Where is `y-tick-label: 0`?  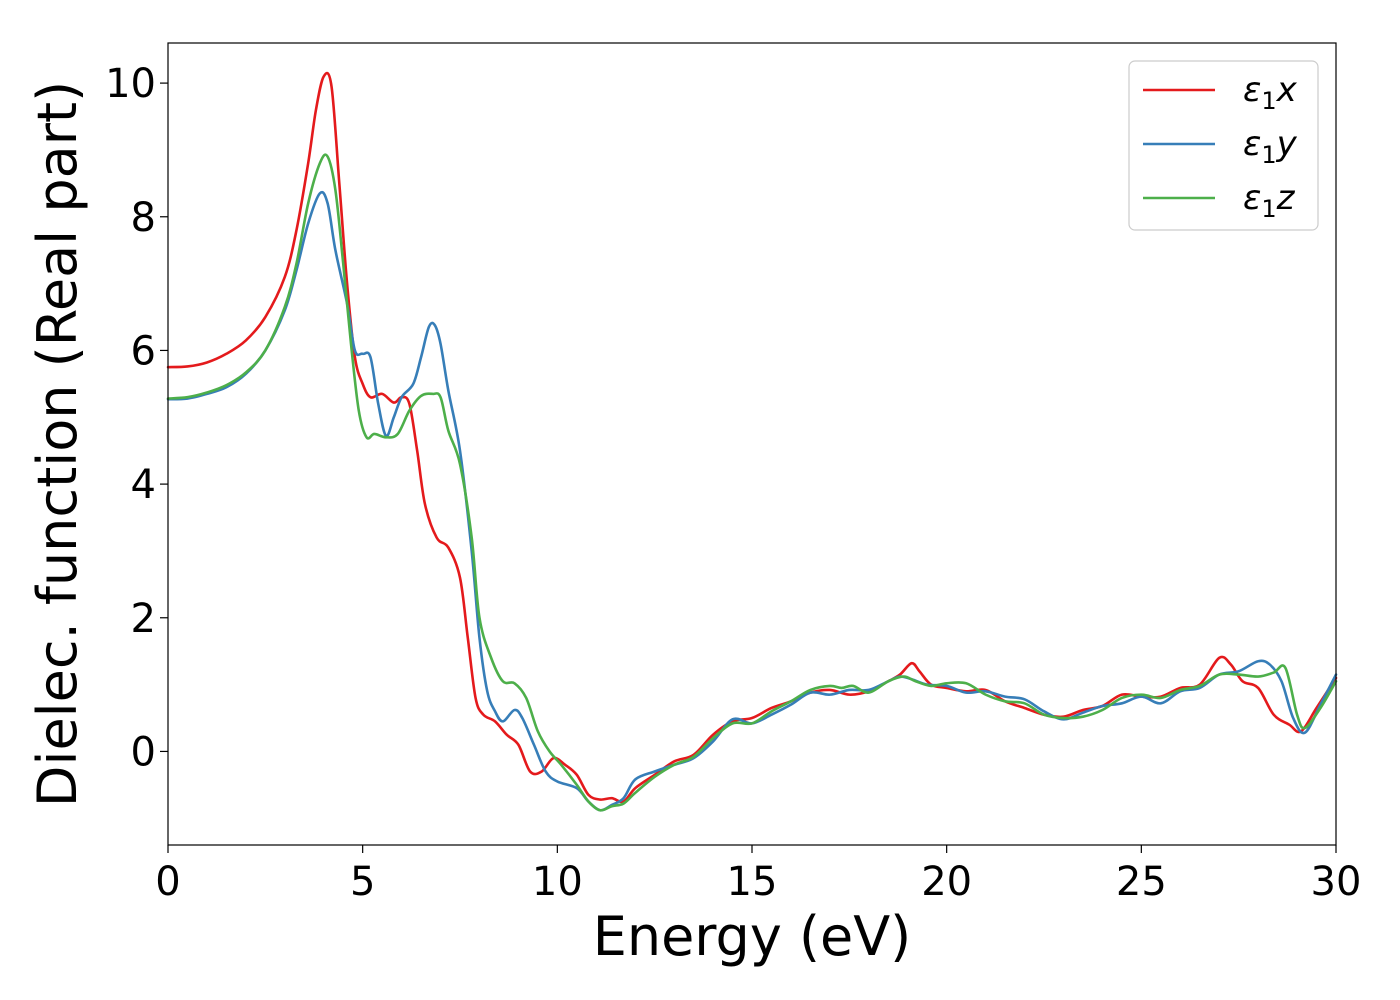 y-tick-label: 0 is located at coordinates (143, 752).